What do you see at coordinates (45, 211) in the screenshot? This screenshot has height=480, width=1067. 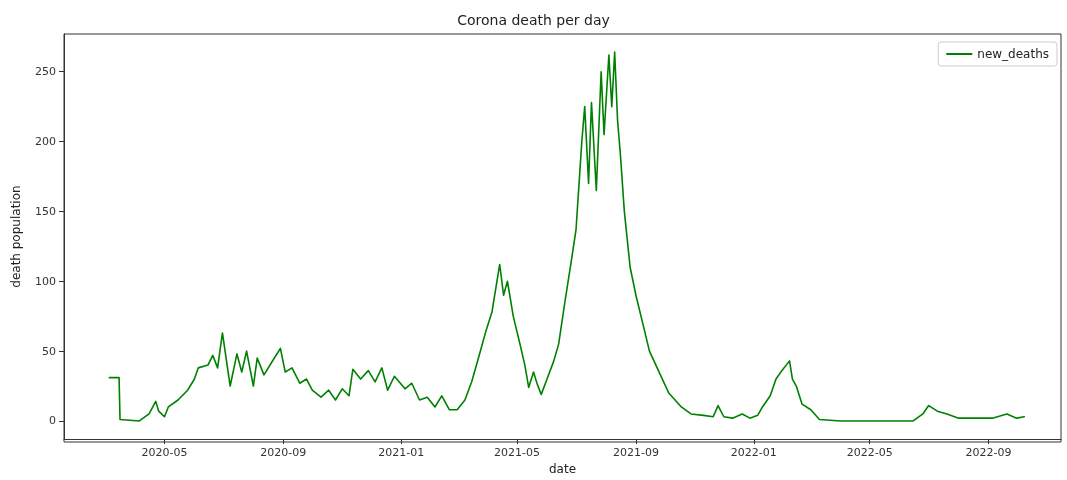 I see `y-tick-label: 150` at bounding box center [45, 211].